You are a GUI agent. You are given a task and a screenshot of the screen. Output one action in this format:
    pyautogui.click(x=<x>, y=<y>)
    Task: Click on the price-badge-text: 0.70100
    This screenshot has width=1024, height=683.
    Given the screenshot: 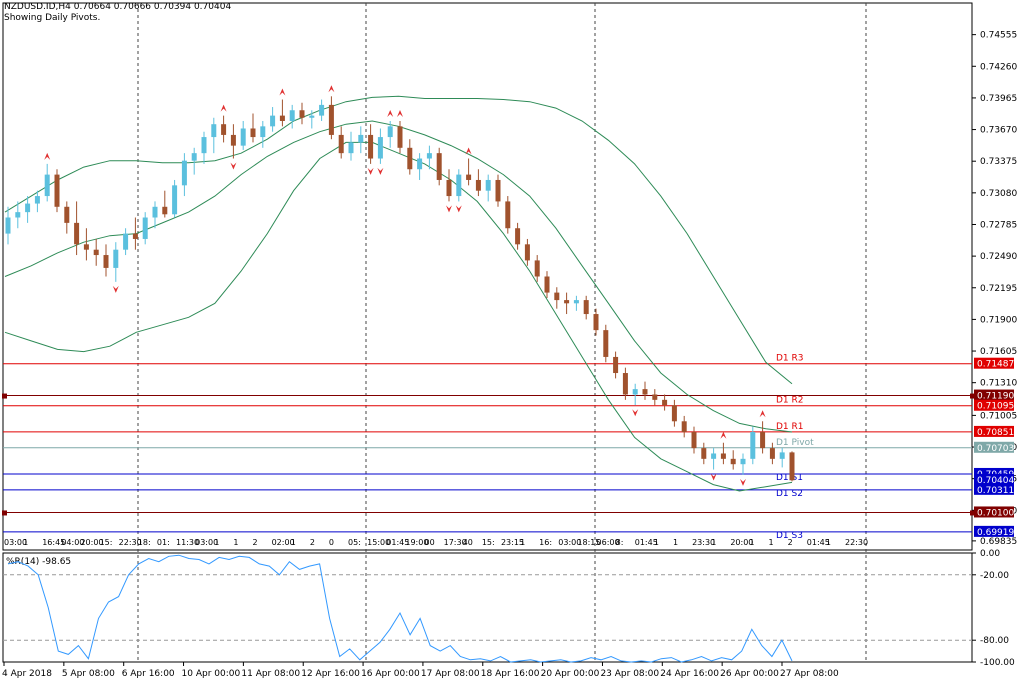 What is the action you would take?
    pyautogui.click(x=995, y=513)
    